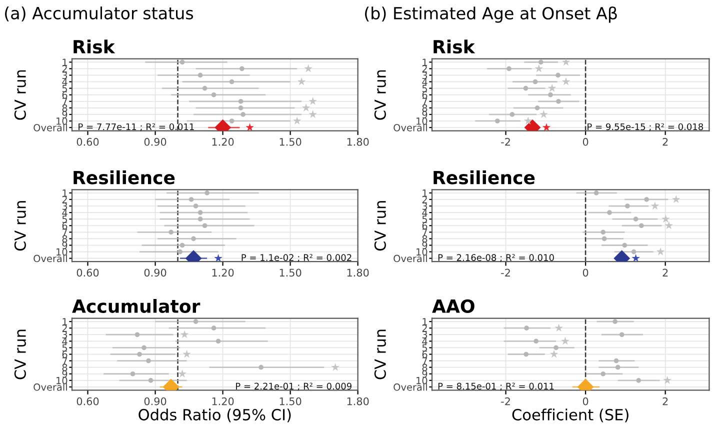  What do you see at coordinates (124, 177) in the screenshot?
I see `chart-title: Resilience` at bounding box center [124, 177].